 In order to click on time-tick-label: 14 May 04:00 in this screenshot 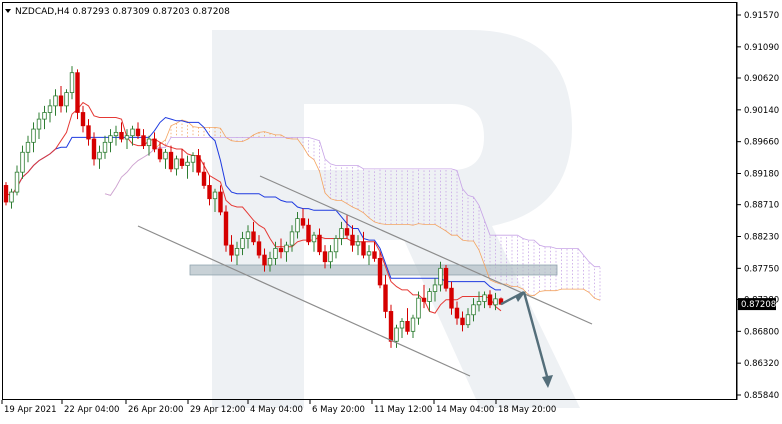, I will do `click(465, 410)`.